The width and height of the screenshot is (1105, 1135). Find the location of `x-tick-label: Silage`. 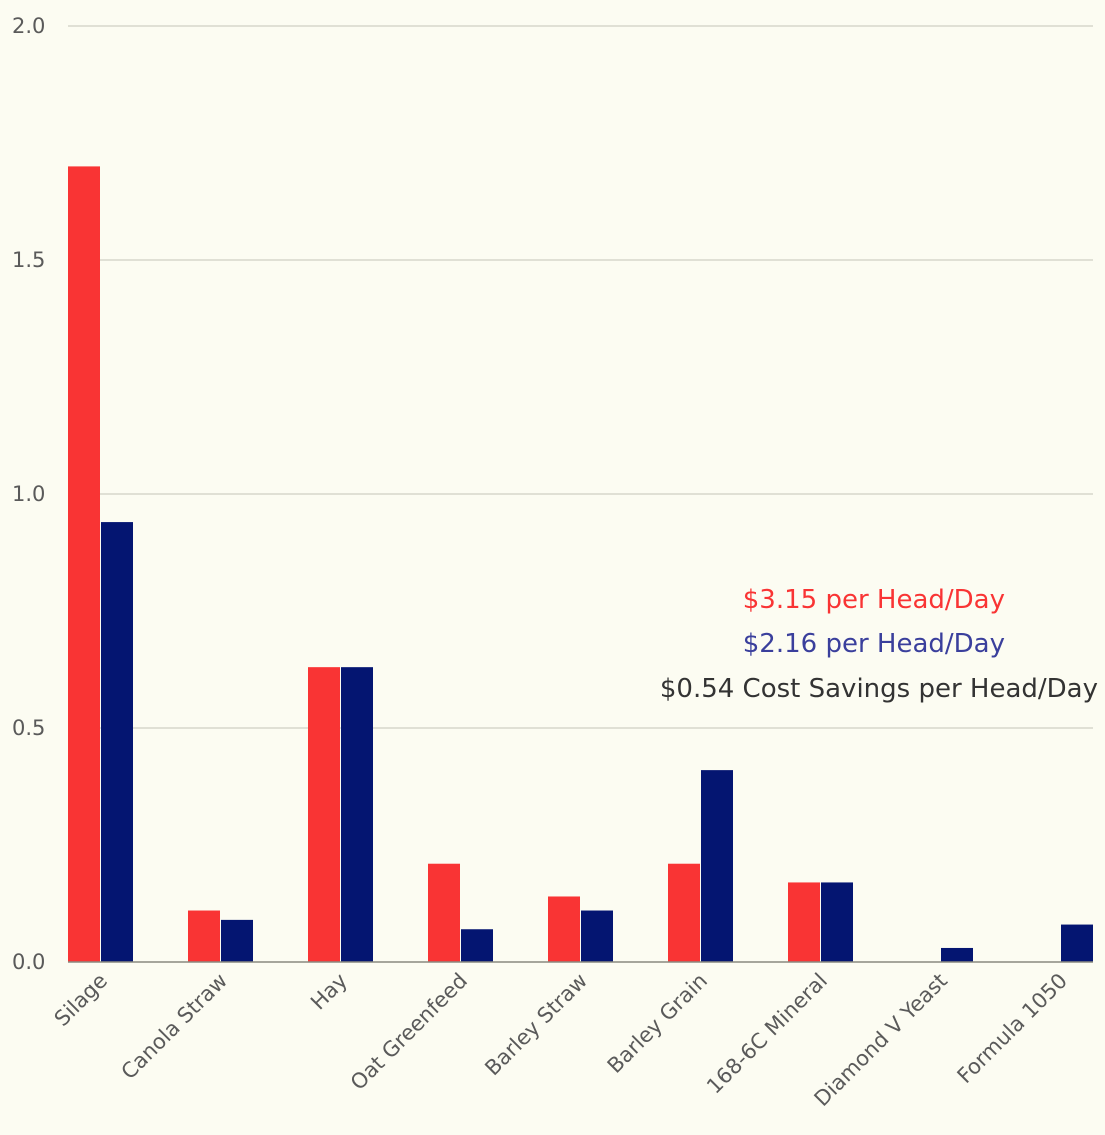

x-tick-label: Silage is located at coordinates (81, 1000).